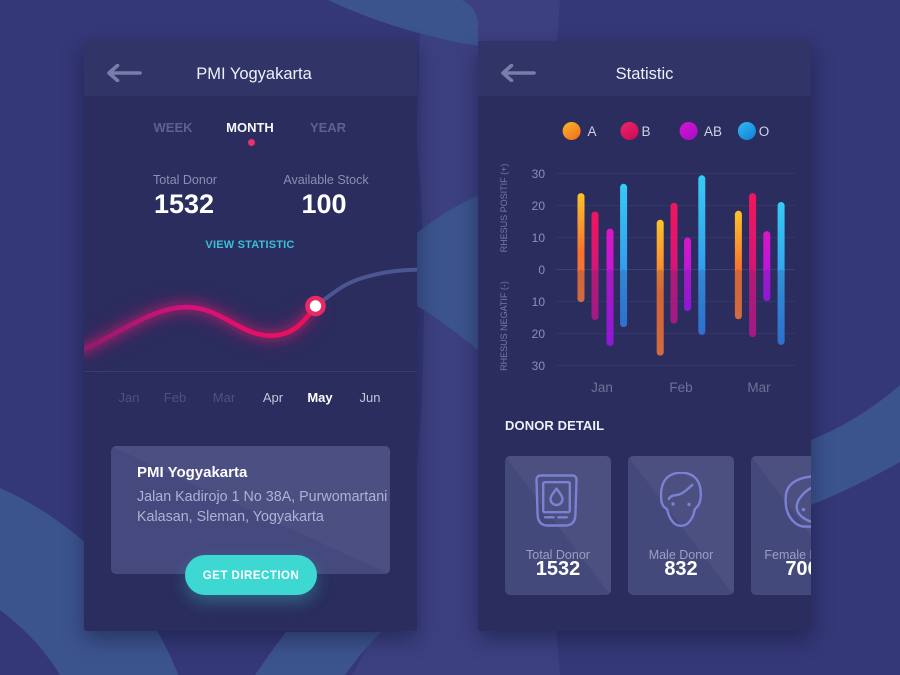 This screenshot has width=900, height=675. What do you see at coordinates (541, 270) in the screenshot?
I see `svg-text: 0` at bounding box center [541, 270].